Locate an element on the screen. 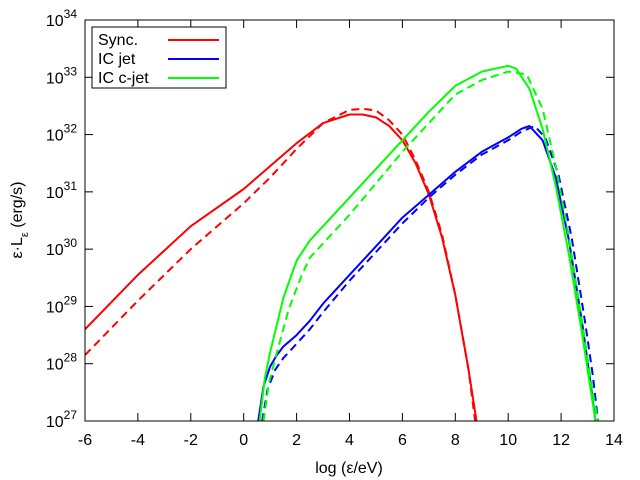 The image size is (640, 480). y-tick-label-exponent: 34 is located at coordinates (71, 14).